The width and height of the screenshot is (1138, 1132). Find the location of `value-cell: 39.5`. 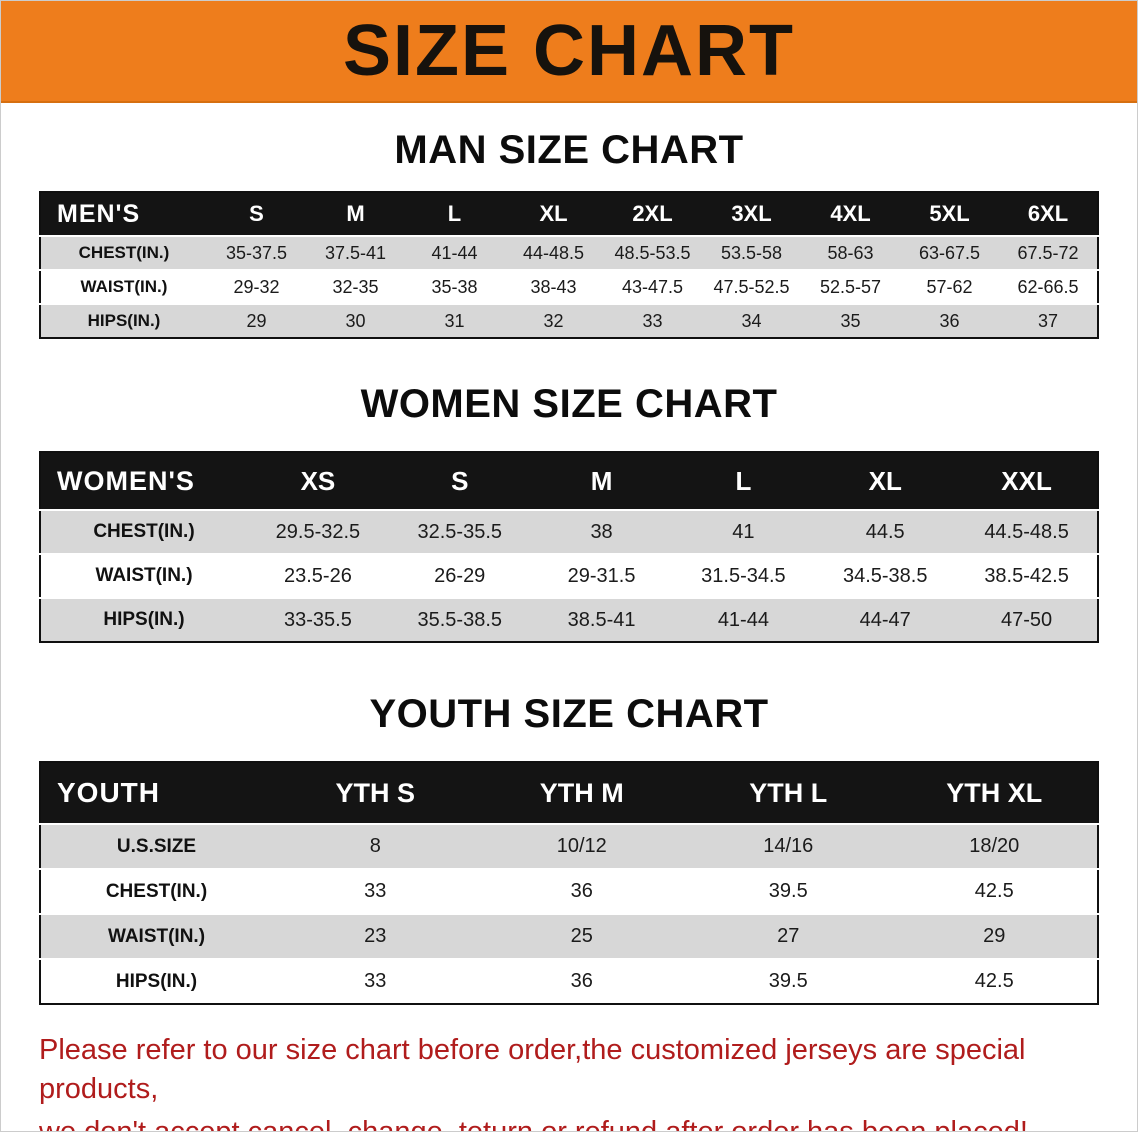

value-cell: 39.5 is located at coordinates (788, 891).